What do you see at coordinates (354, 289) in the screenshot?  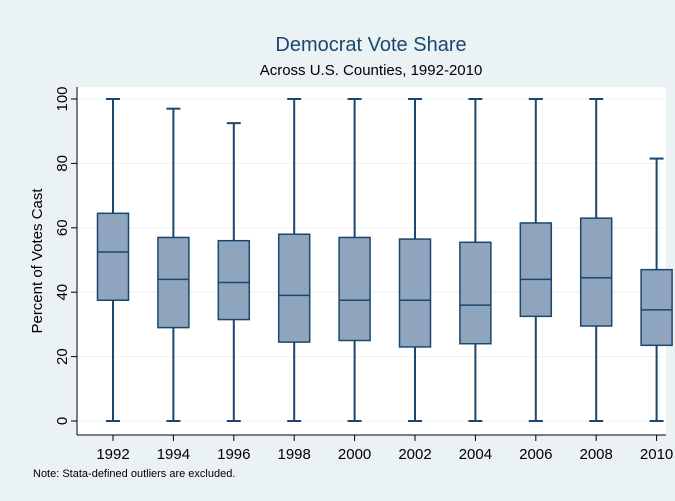 I see `iqr-box-2000` at bounding box center [354, 289].